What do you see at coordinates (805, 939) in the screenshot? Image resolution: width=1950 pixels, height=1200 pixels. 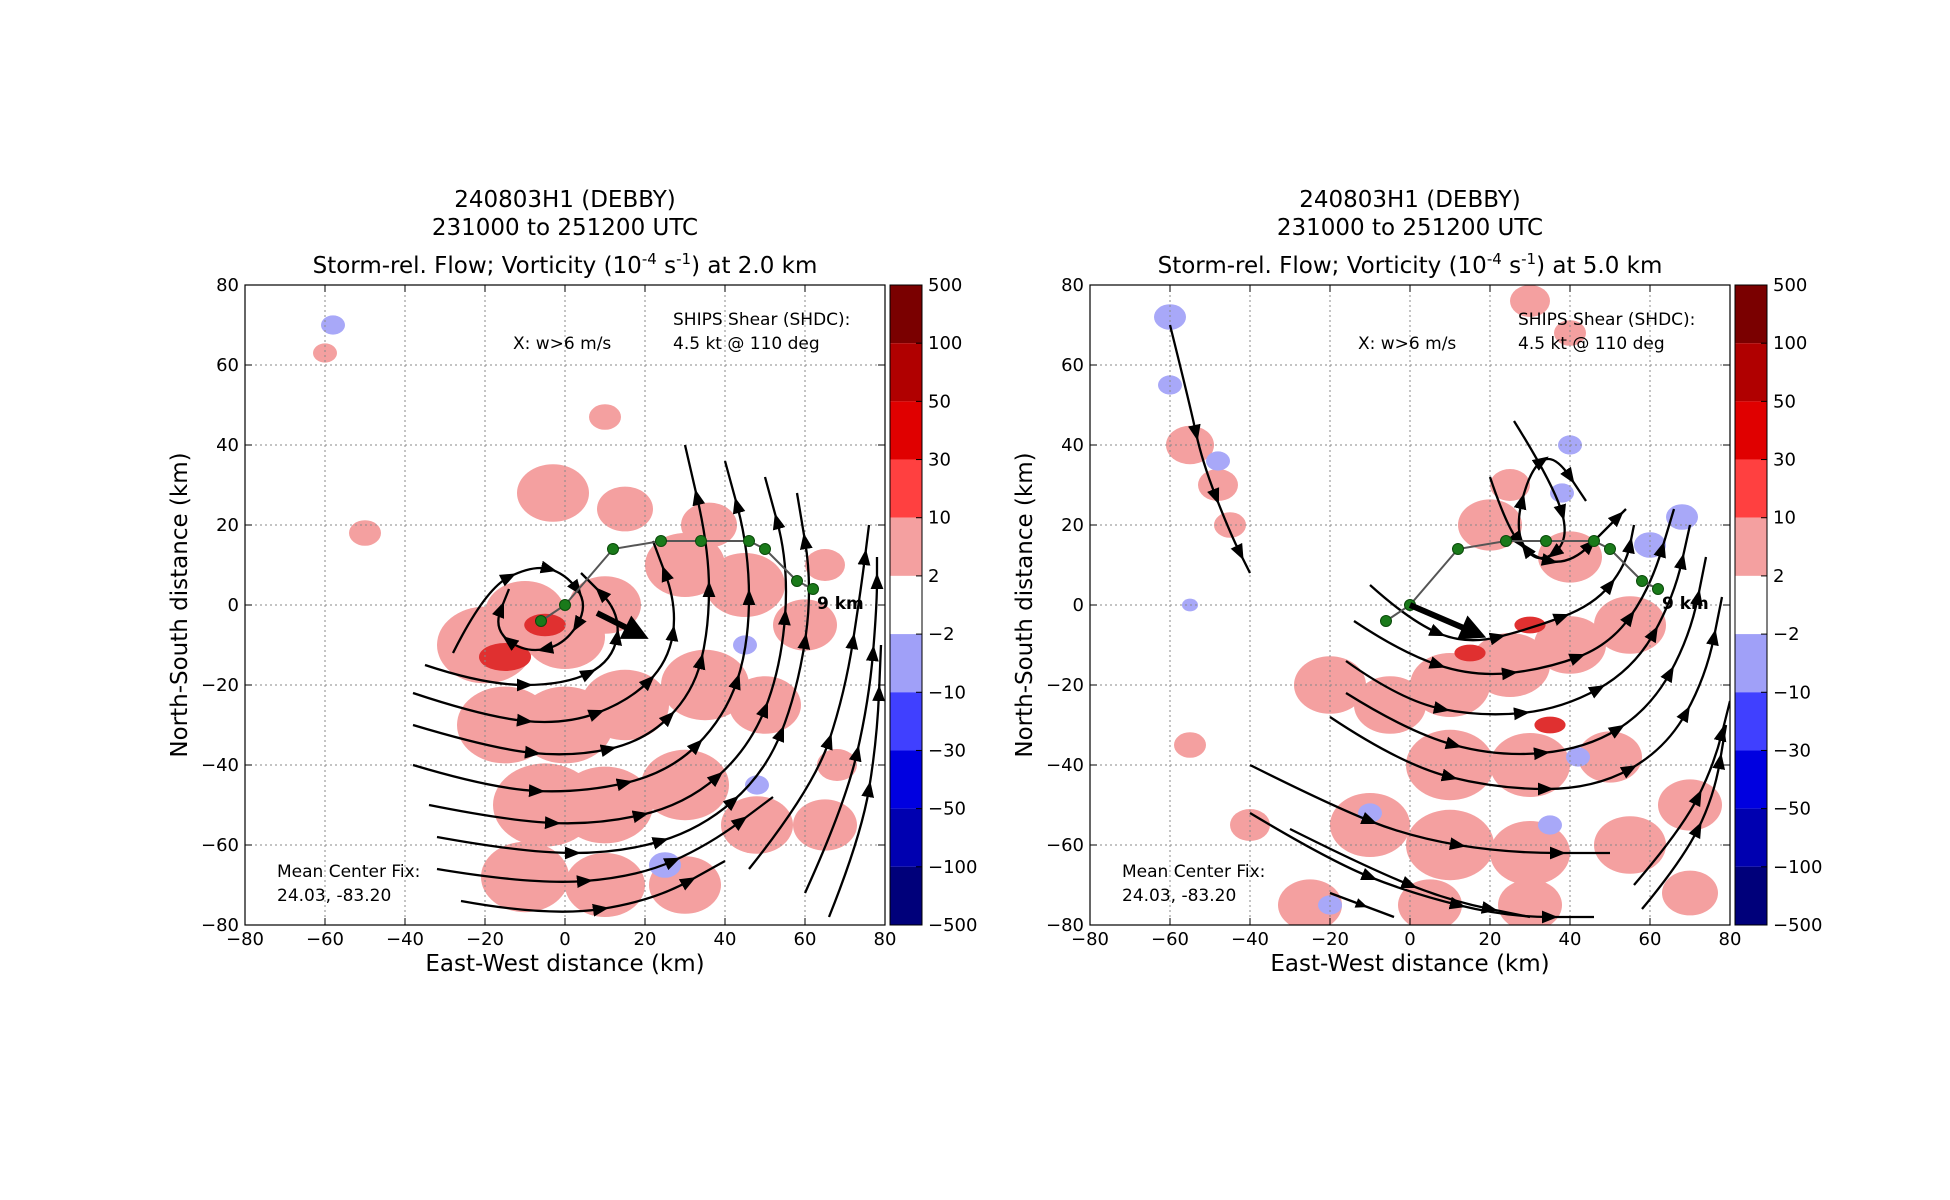 I see `x-tick-label-7: 60` at bounding box center [805, 939].